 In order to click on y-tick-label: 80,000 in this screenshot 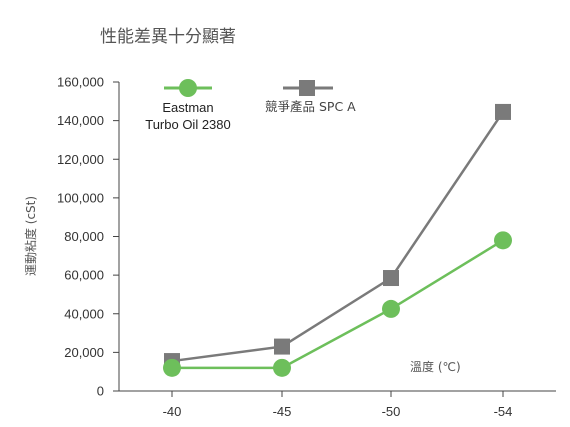, I will do `click(84, 236)`.